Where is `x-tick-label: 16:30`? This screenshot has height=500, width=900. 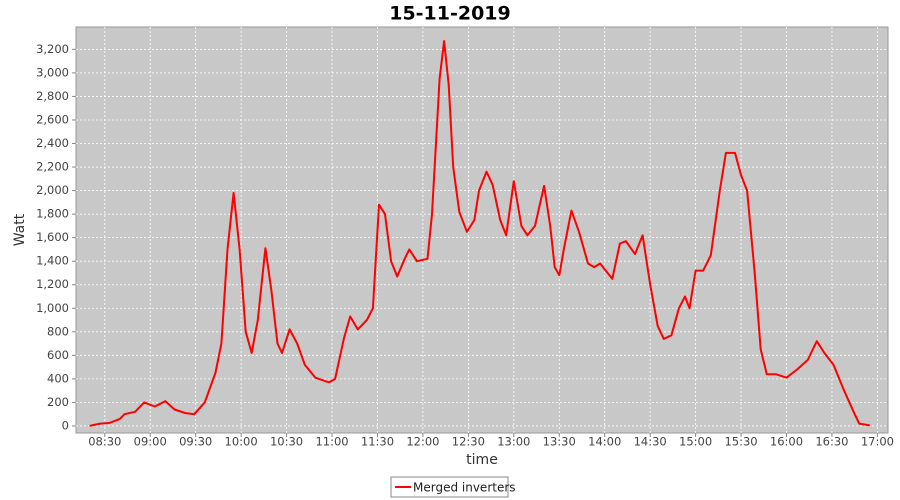
x-tick-label: 16:30 is located at coordinates (831, 442).